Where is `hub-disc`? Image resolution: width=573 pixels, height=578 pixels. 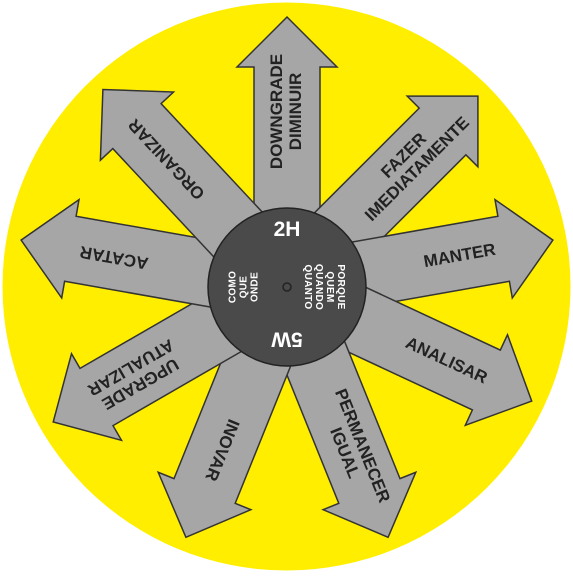 hub-disc is located at coordinates (287, 287).